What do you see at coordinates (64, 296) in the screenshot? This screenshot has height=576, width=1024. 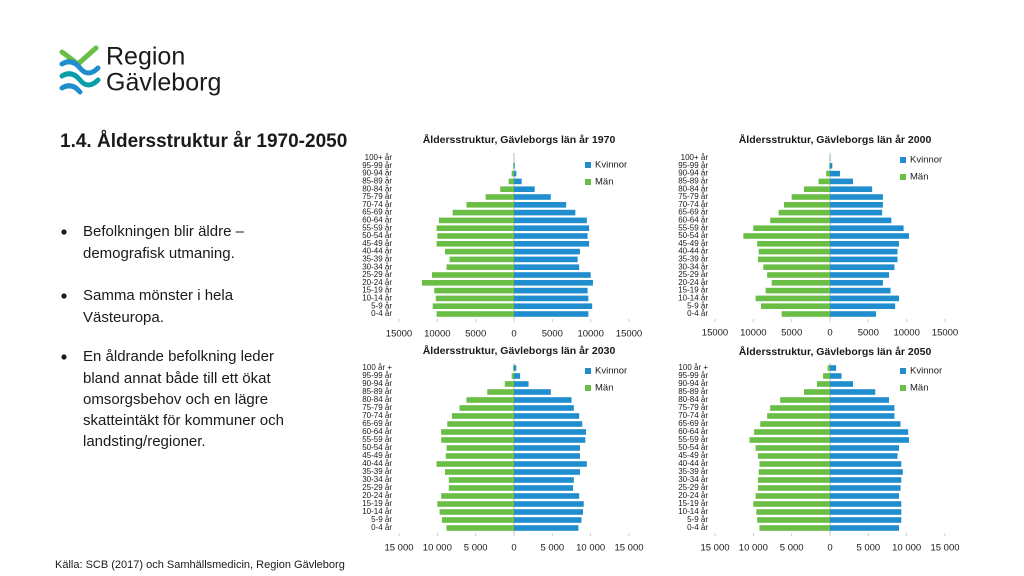 I see `bullet-dot` at bounding box center [64, 296].